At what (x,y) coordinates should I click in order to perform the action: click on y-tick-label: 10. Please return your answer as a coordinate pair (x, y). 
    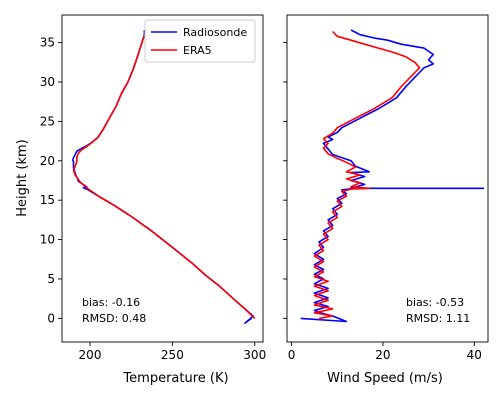
    Looking at the image, I should click on (47, 240).